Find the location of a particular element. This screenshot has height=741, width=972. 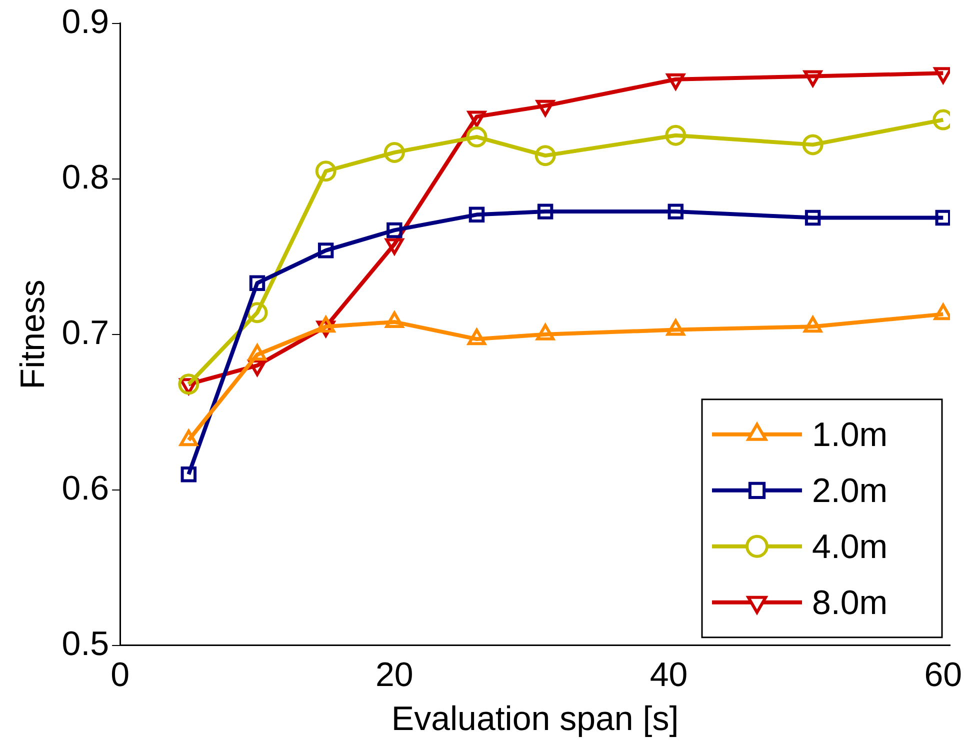

legend-label: 1.0m is located at coordinates (850, 435).